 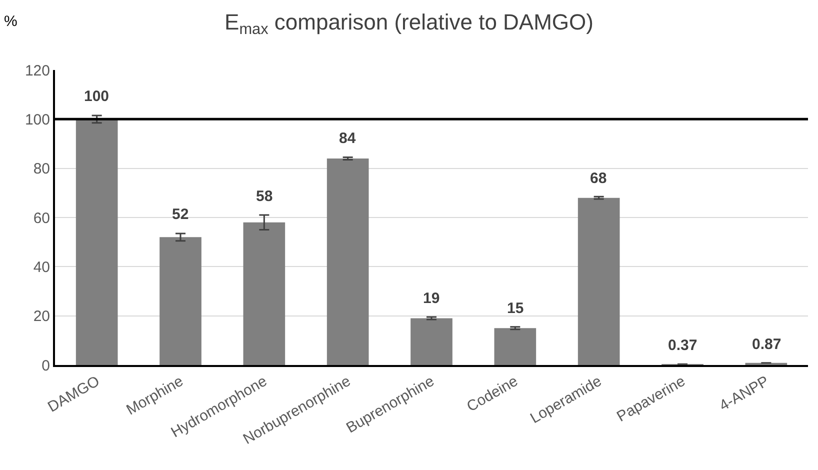 I want to click on y-tick-label: 0, so click(x=46, y=365).